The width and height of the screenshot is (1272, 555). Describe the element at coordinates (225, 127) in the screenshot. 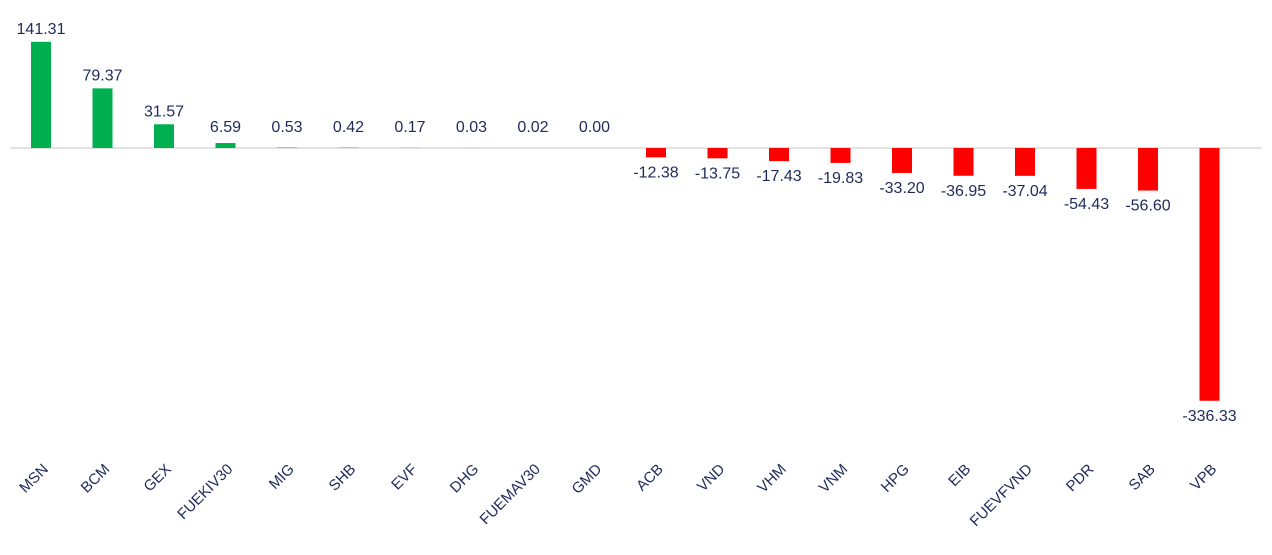

I see `data-label-fuekiv30: 6.59` at that location.